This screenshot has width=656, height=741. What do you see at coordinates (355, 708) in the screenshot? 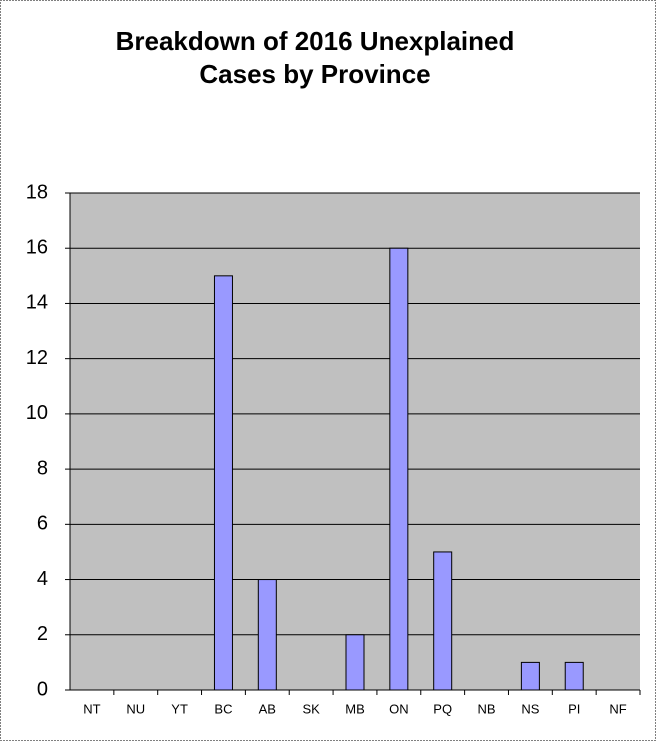
I see `x-tick-label: MB` at bounding box center [355, 708].